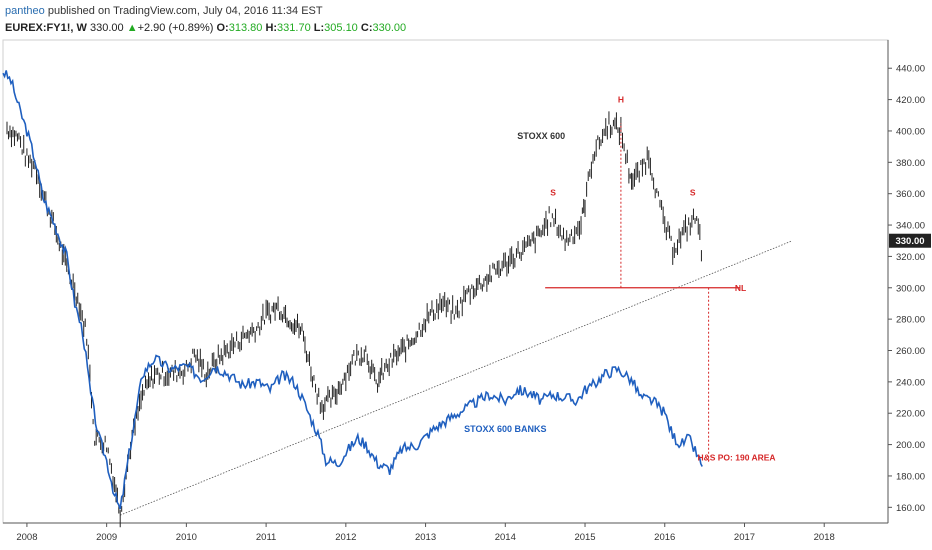  Describe the element at coordinates (910, 194) in the screenshot. I see `y-tick-label: 360.00` at that location.